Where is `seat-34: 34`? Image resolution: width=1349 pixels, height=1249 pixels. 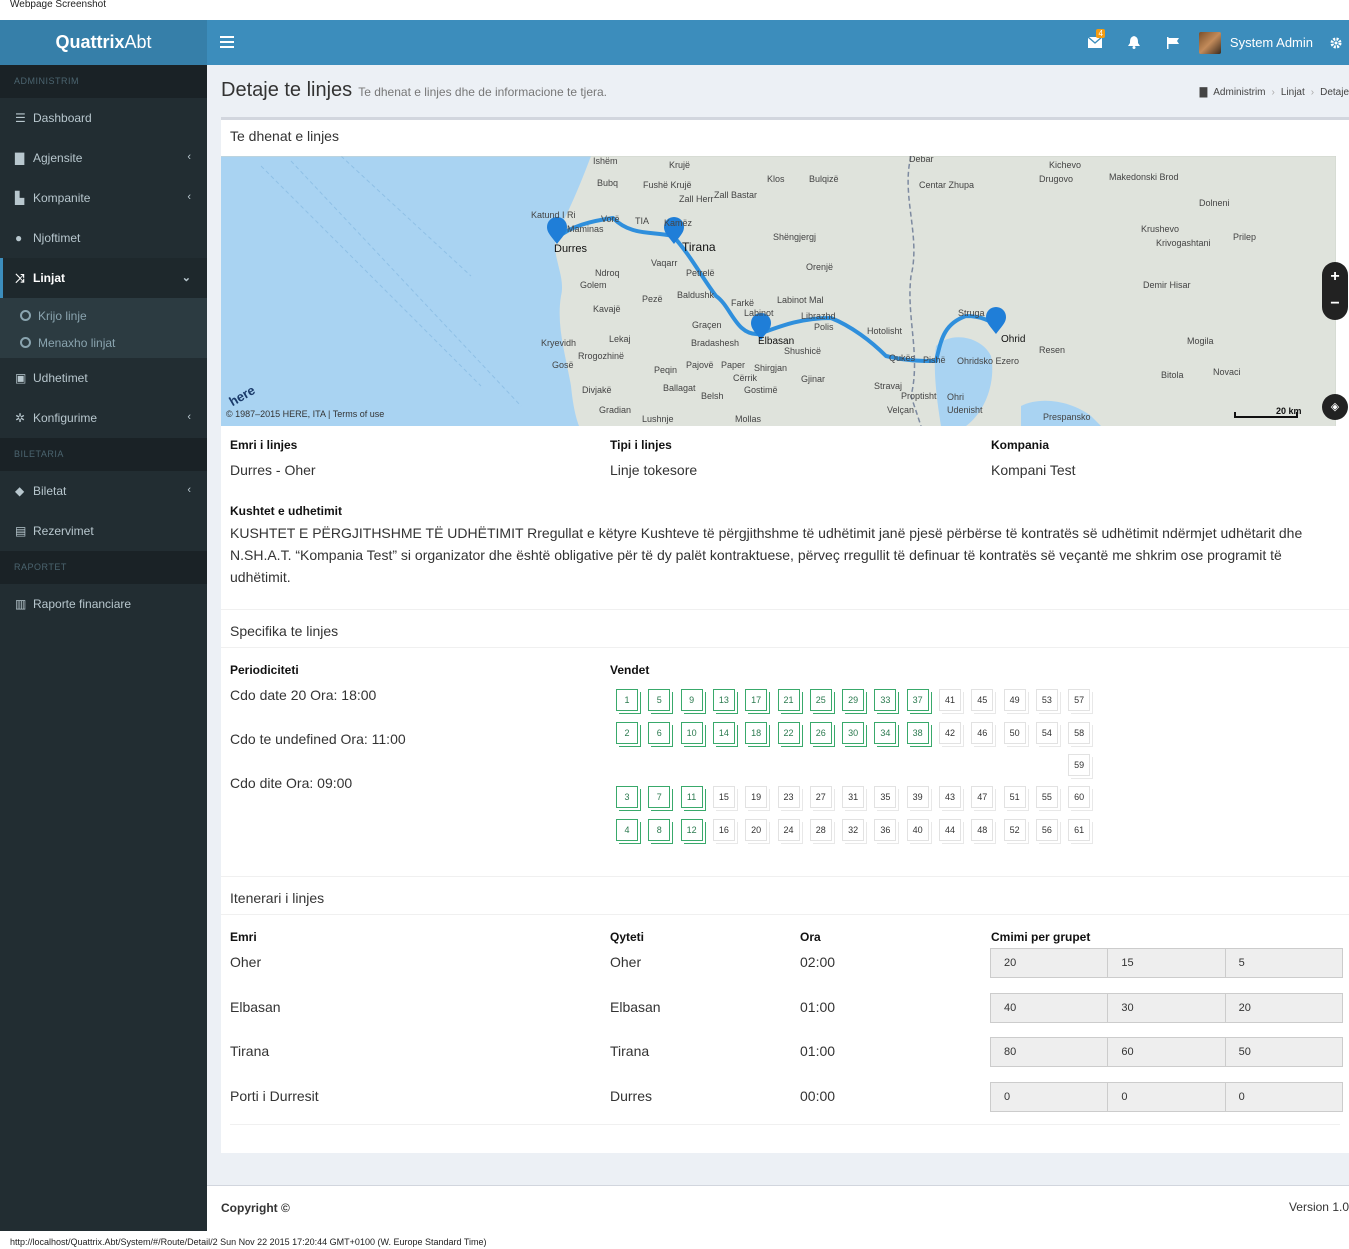 seat-34: 34 is located at coordinates (885, 733).